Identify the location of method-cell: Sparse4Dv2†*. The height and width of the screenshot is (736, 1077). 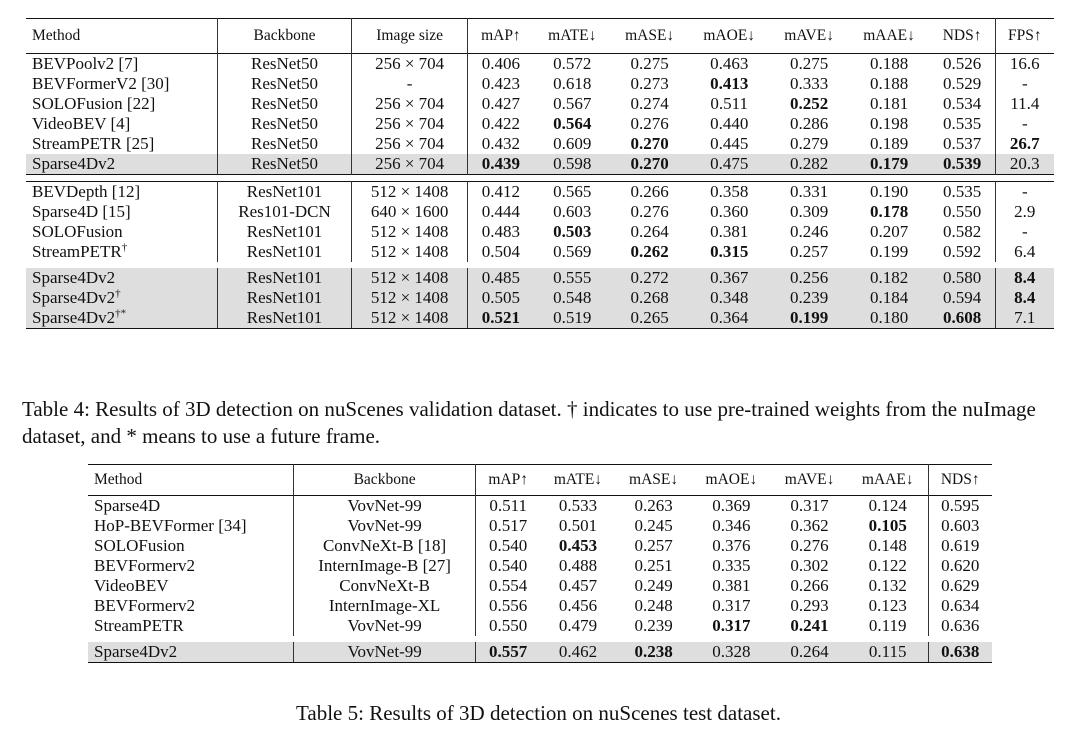
(122, 318).